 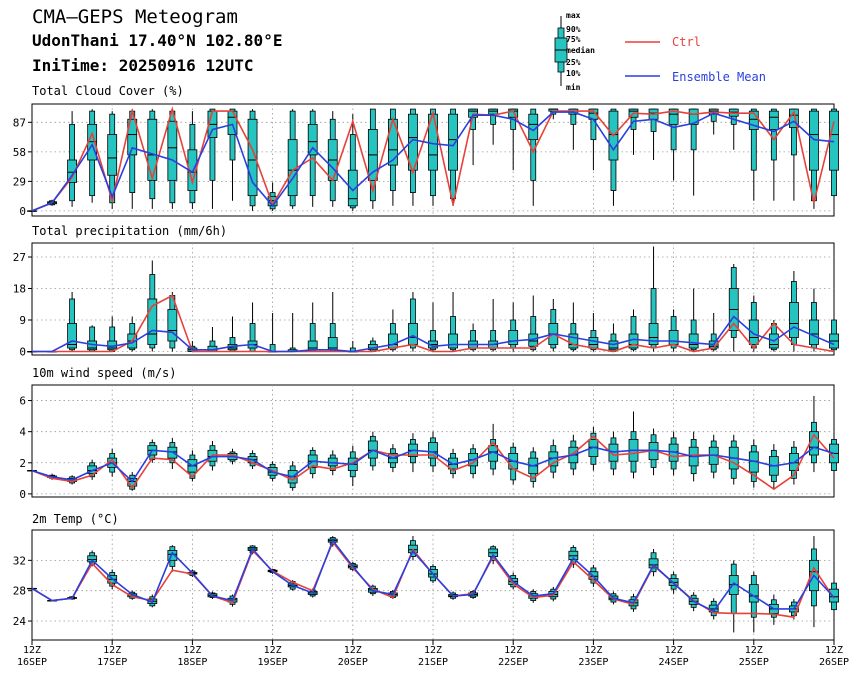 I want to click on legend-box-label: median, so click(x=580, y=50).